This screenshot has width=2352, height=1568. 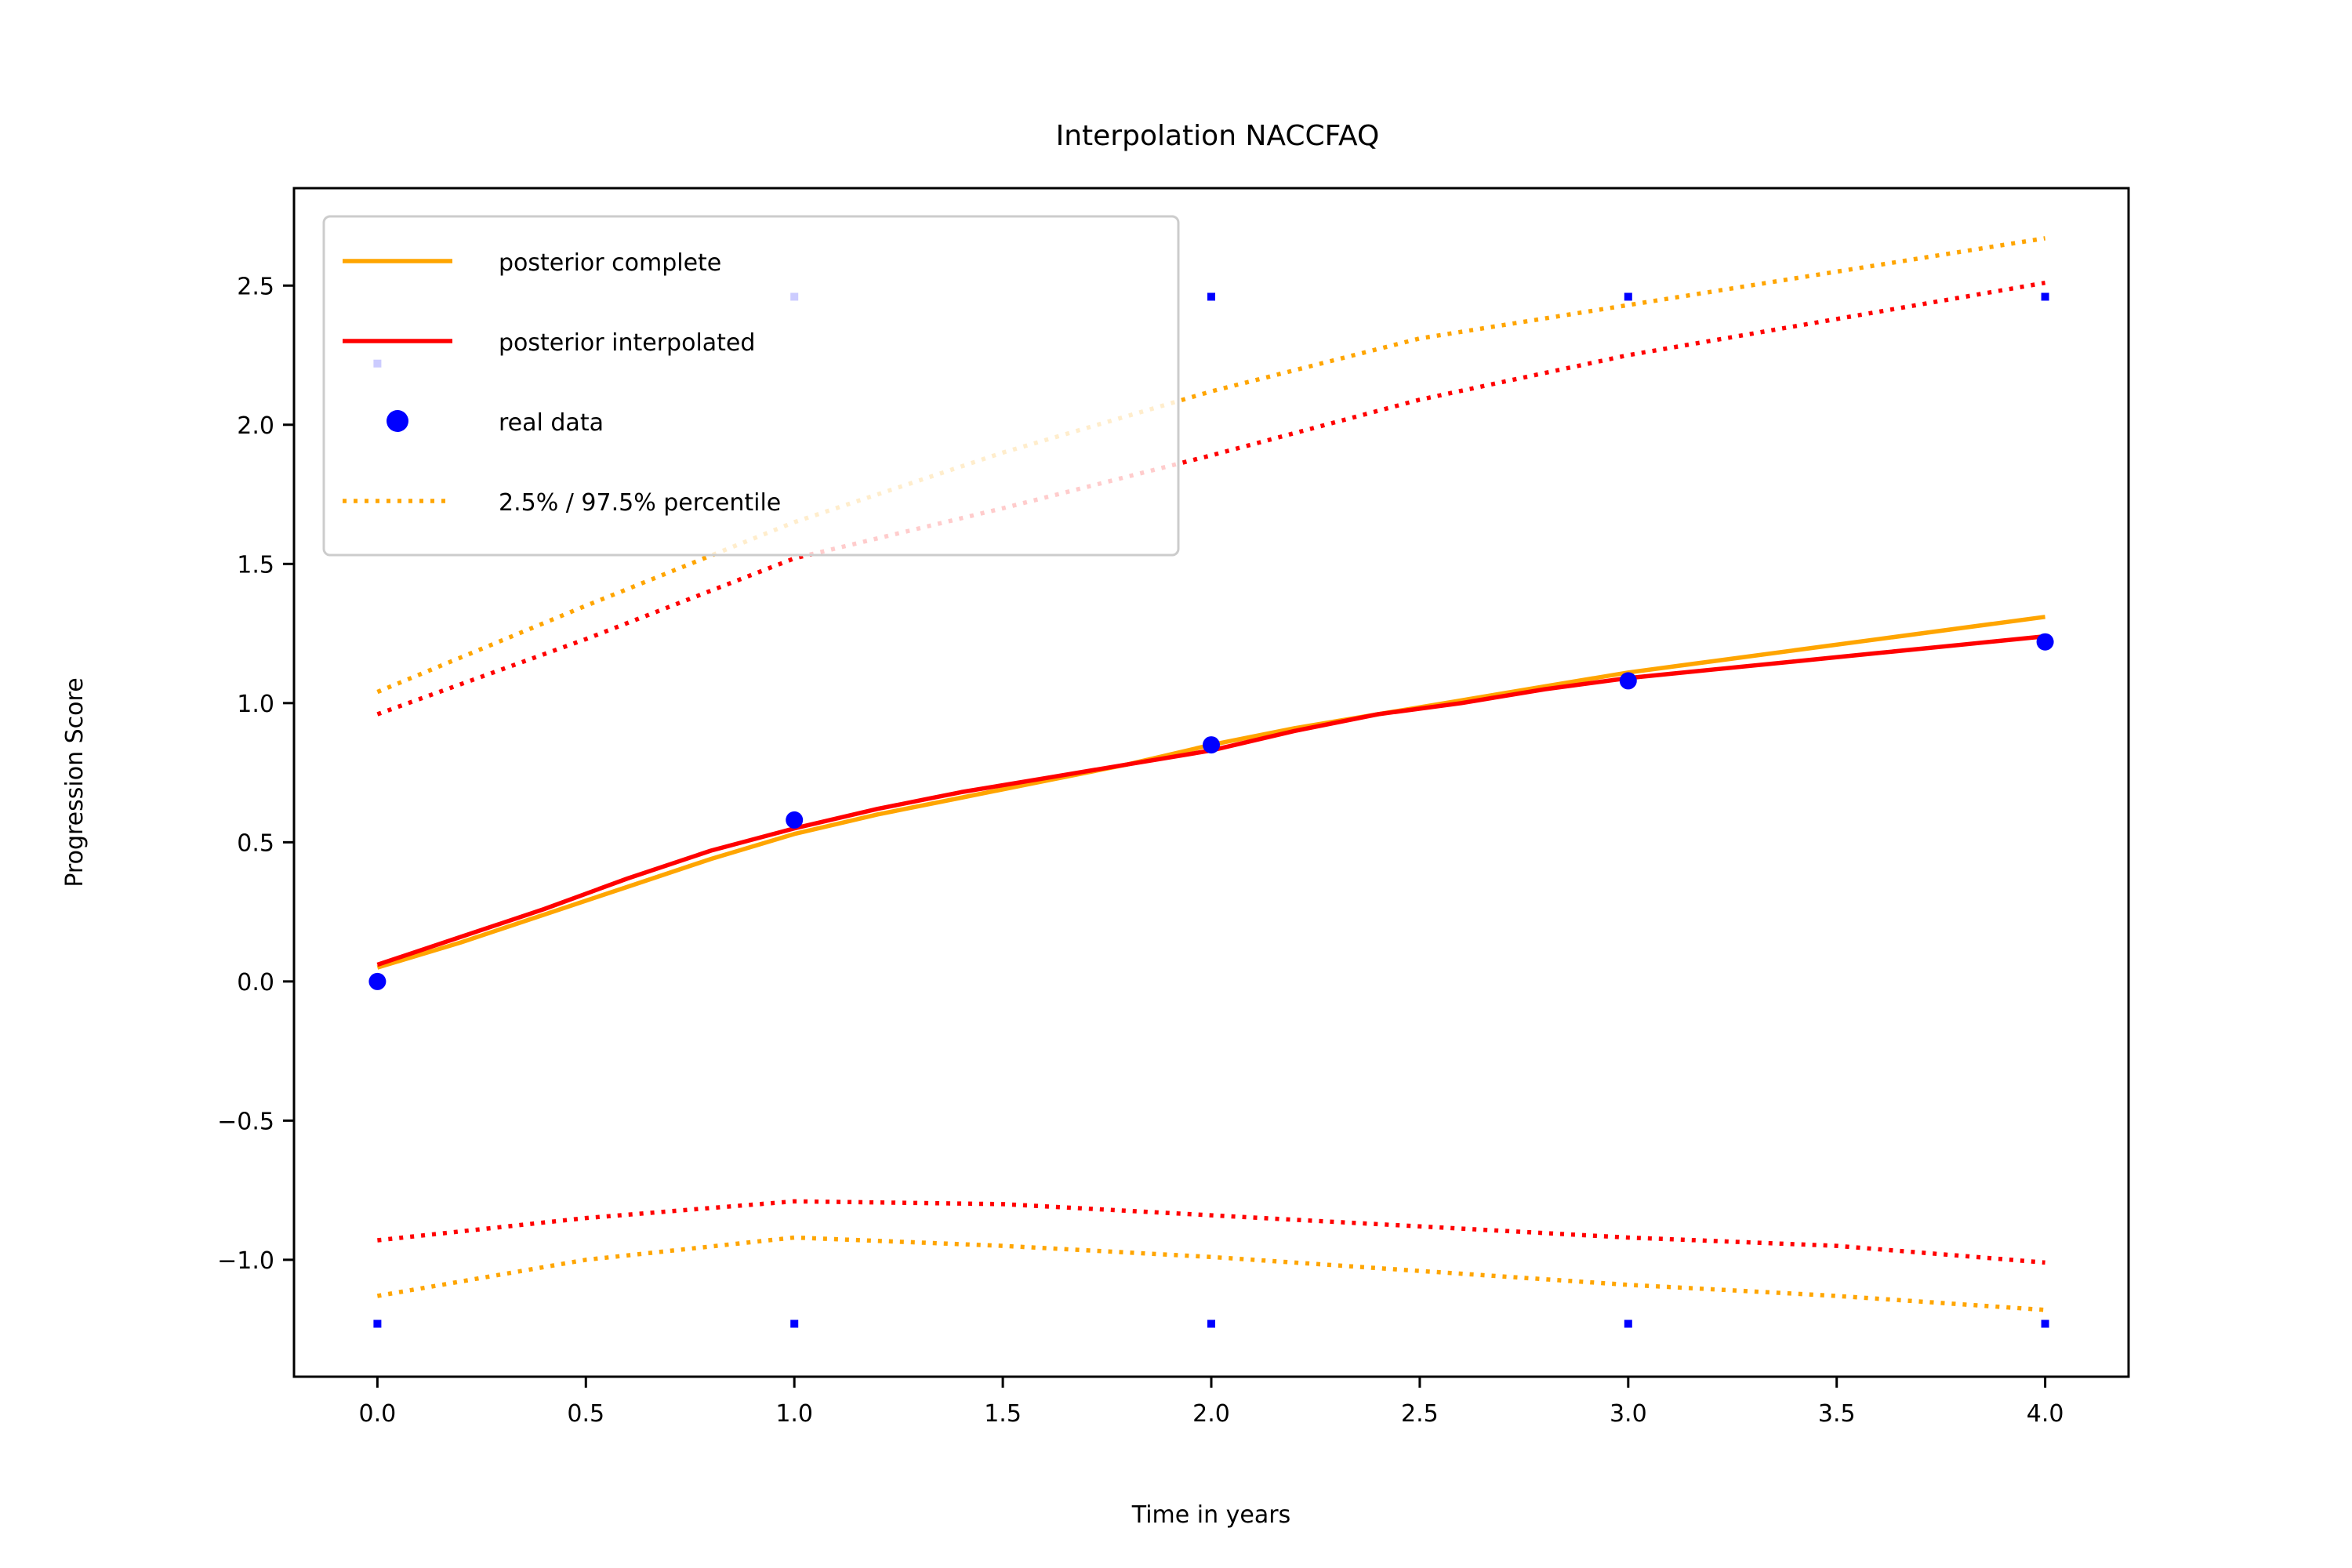 I want to click on legend-complete-label: posterior complete, so click(x=610, y=263).